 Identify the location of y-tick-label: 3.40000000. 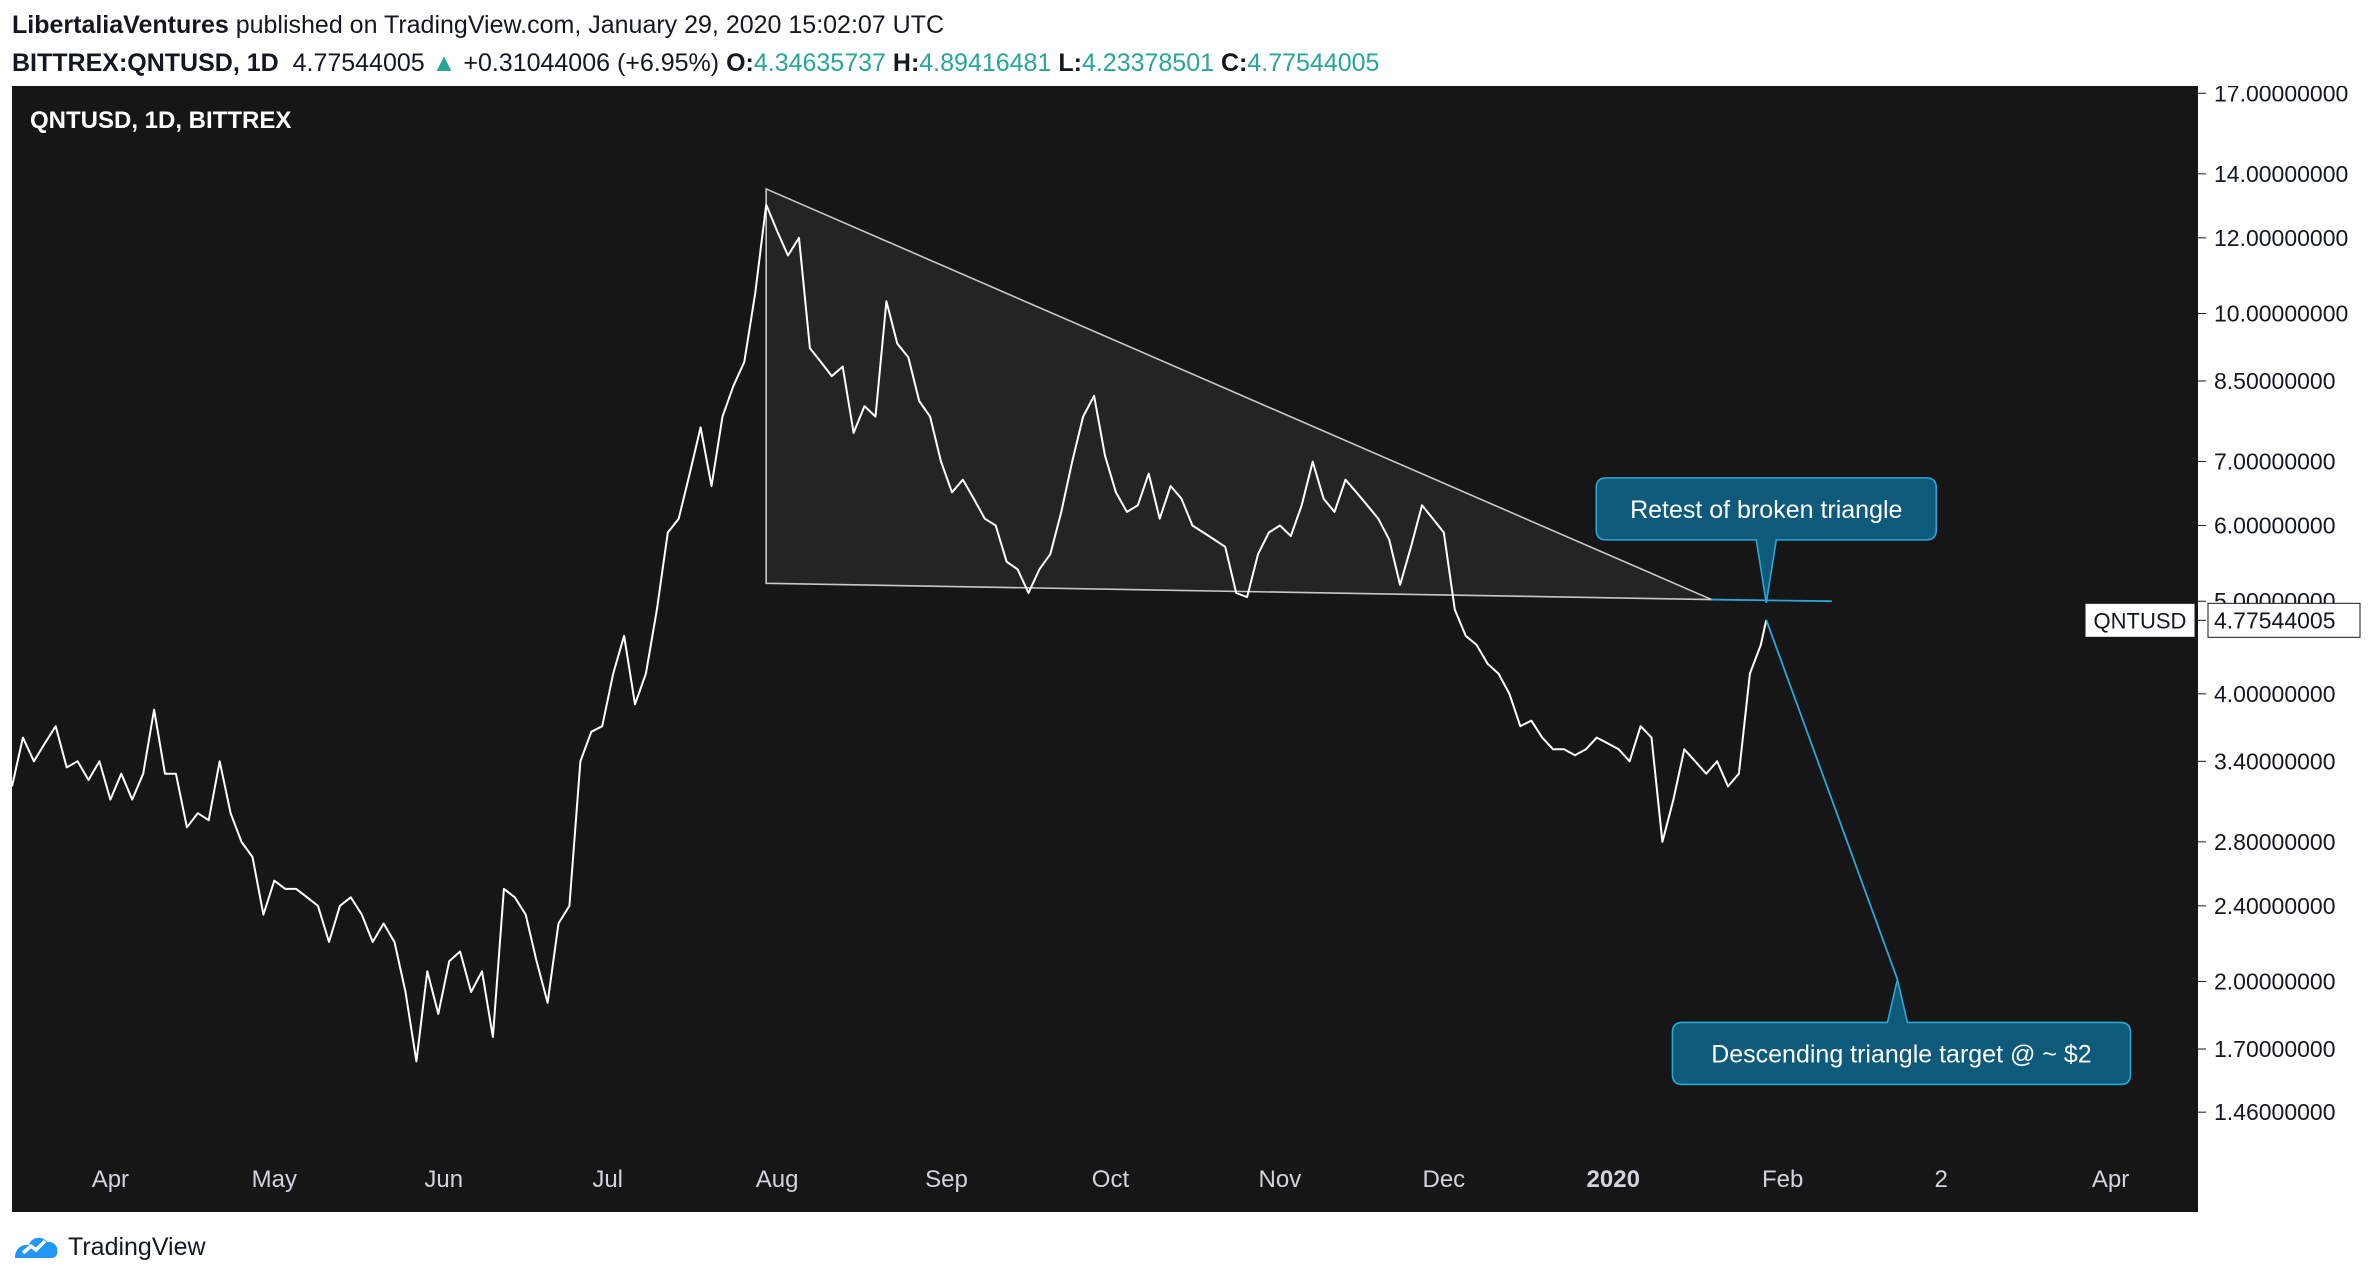
(2275, 761).